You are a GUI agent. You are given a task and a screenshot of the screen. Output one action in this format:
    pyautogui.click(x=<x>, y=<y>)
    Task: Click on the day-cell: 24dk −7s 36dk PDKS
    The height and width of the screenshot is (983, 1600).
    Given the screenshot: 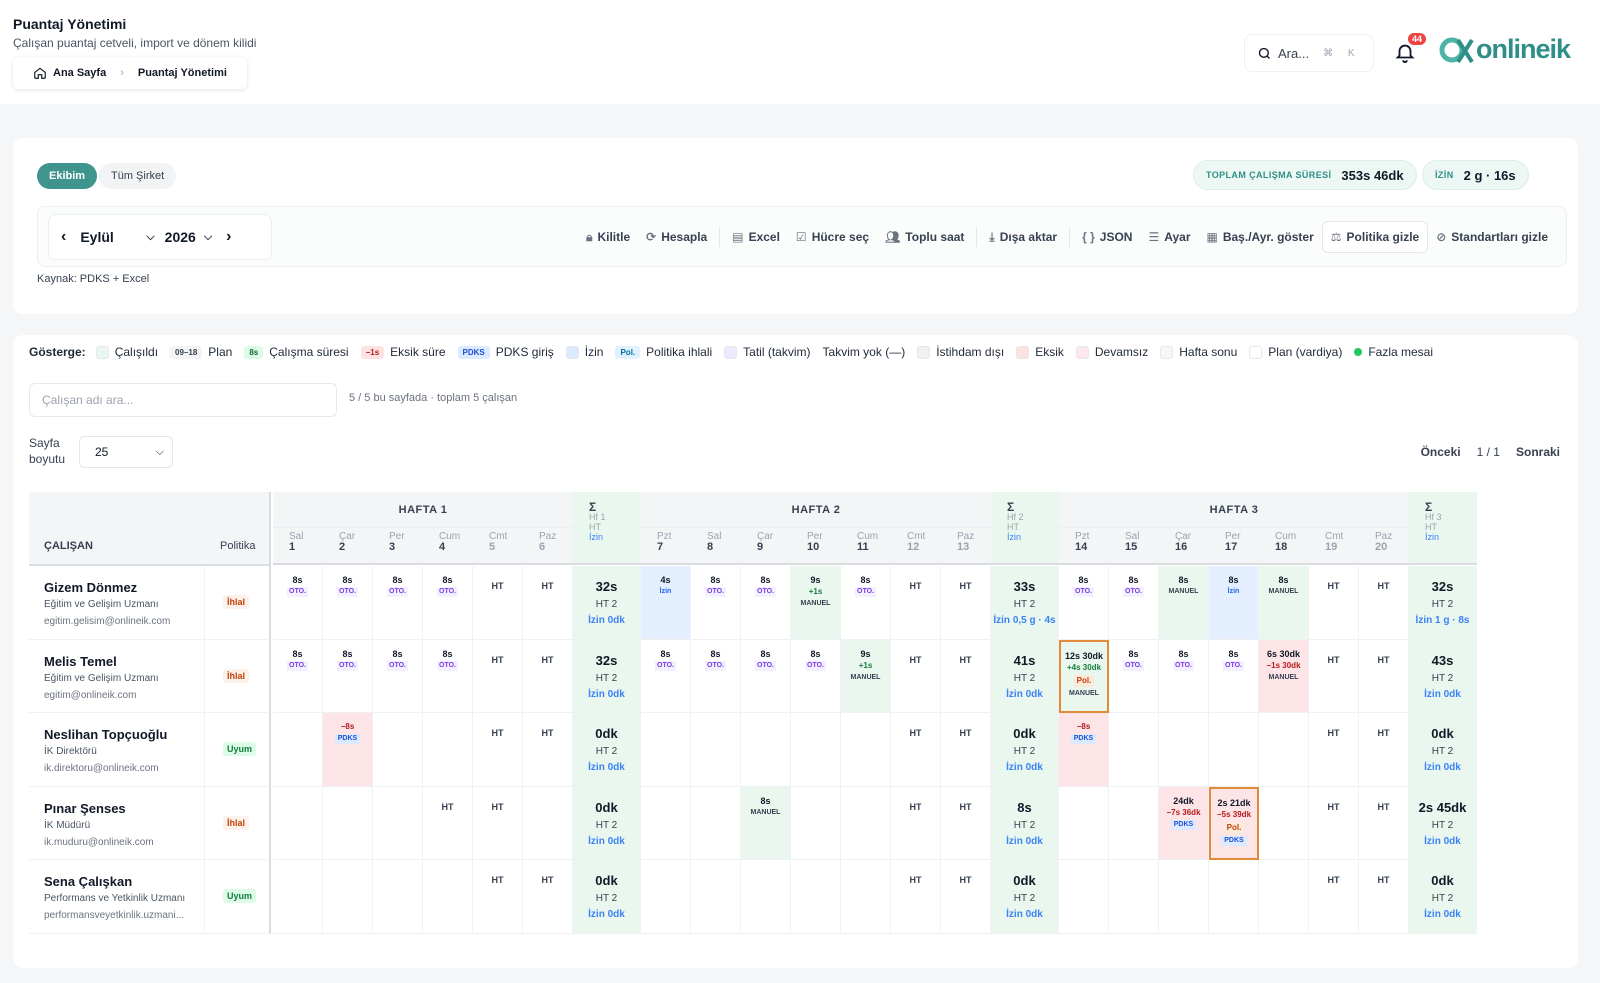 What is the action you would take?
    pyautogui.click(x=1184, y=823)
    